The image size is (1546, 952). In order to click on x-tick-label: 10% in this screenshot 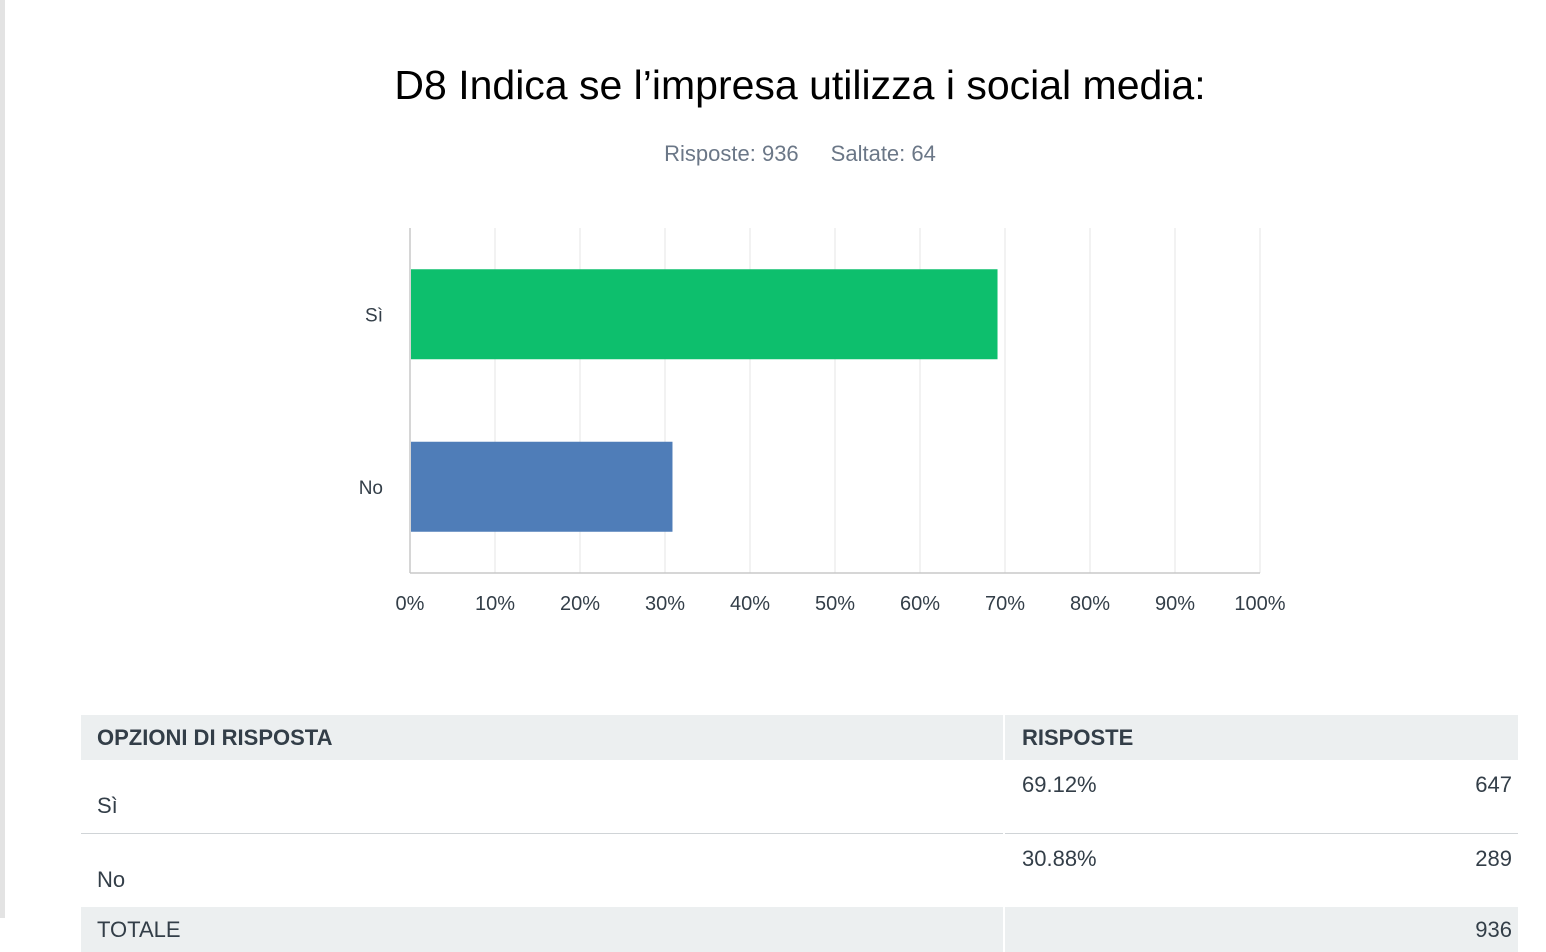, I will do `click(495, 604)`.